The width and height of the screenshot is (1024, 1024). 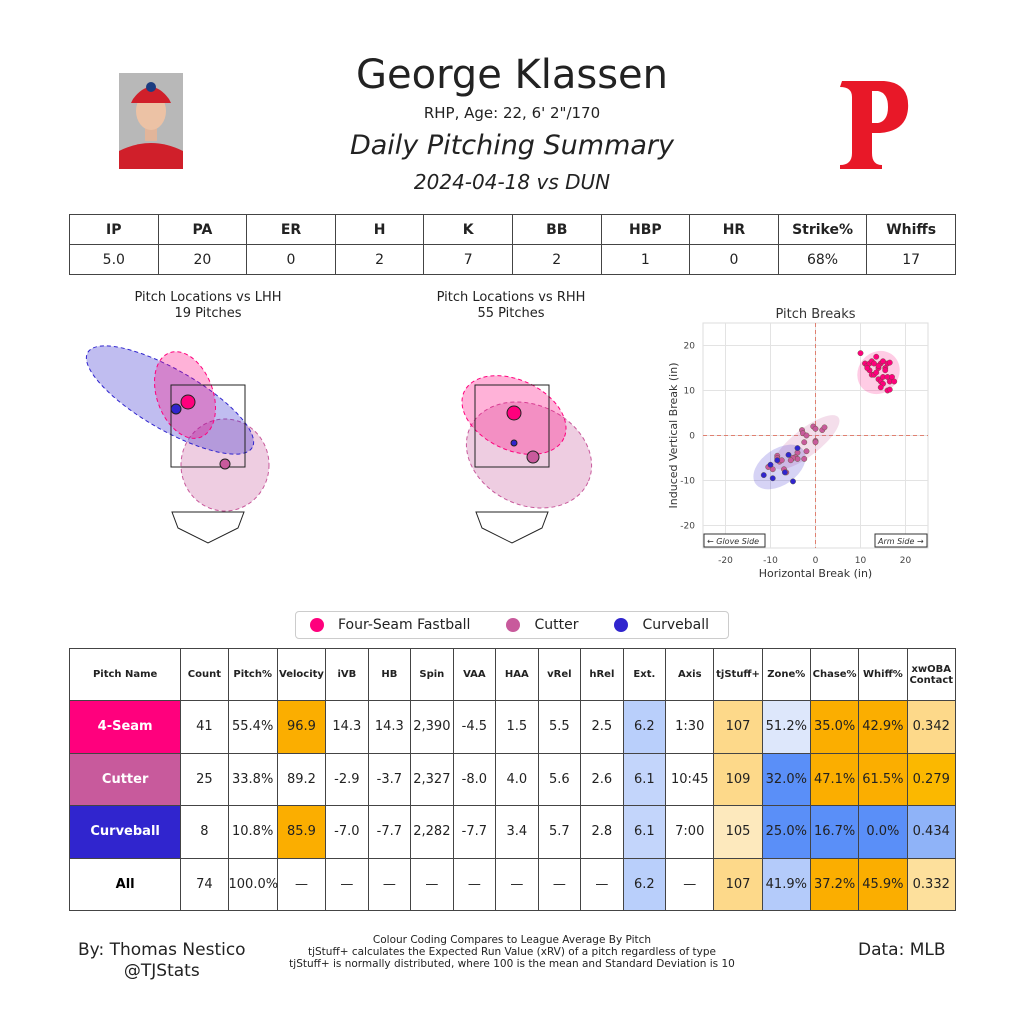 I want to click on metric-cell: 47.1%, so click(x=834, y=779).